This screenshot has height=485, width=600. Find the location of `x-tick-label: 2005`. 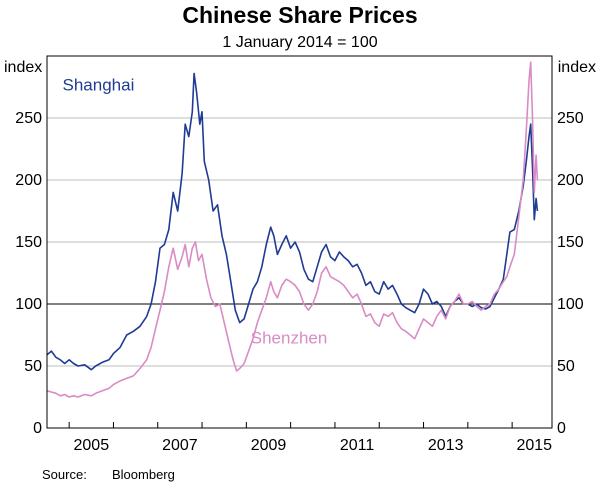

x-tick-label: 2005 is located at coordinates (92, 445).